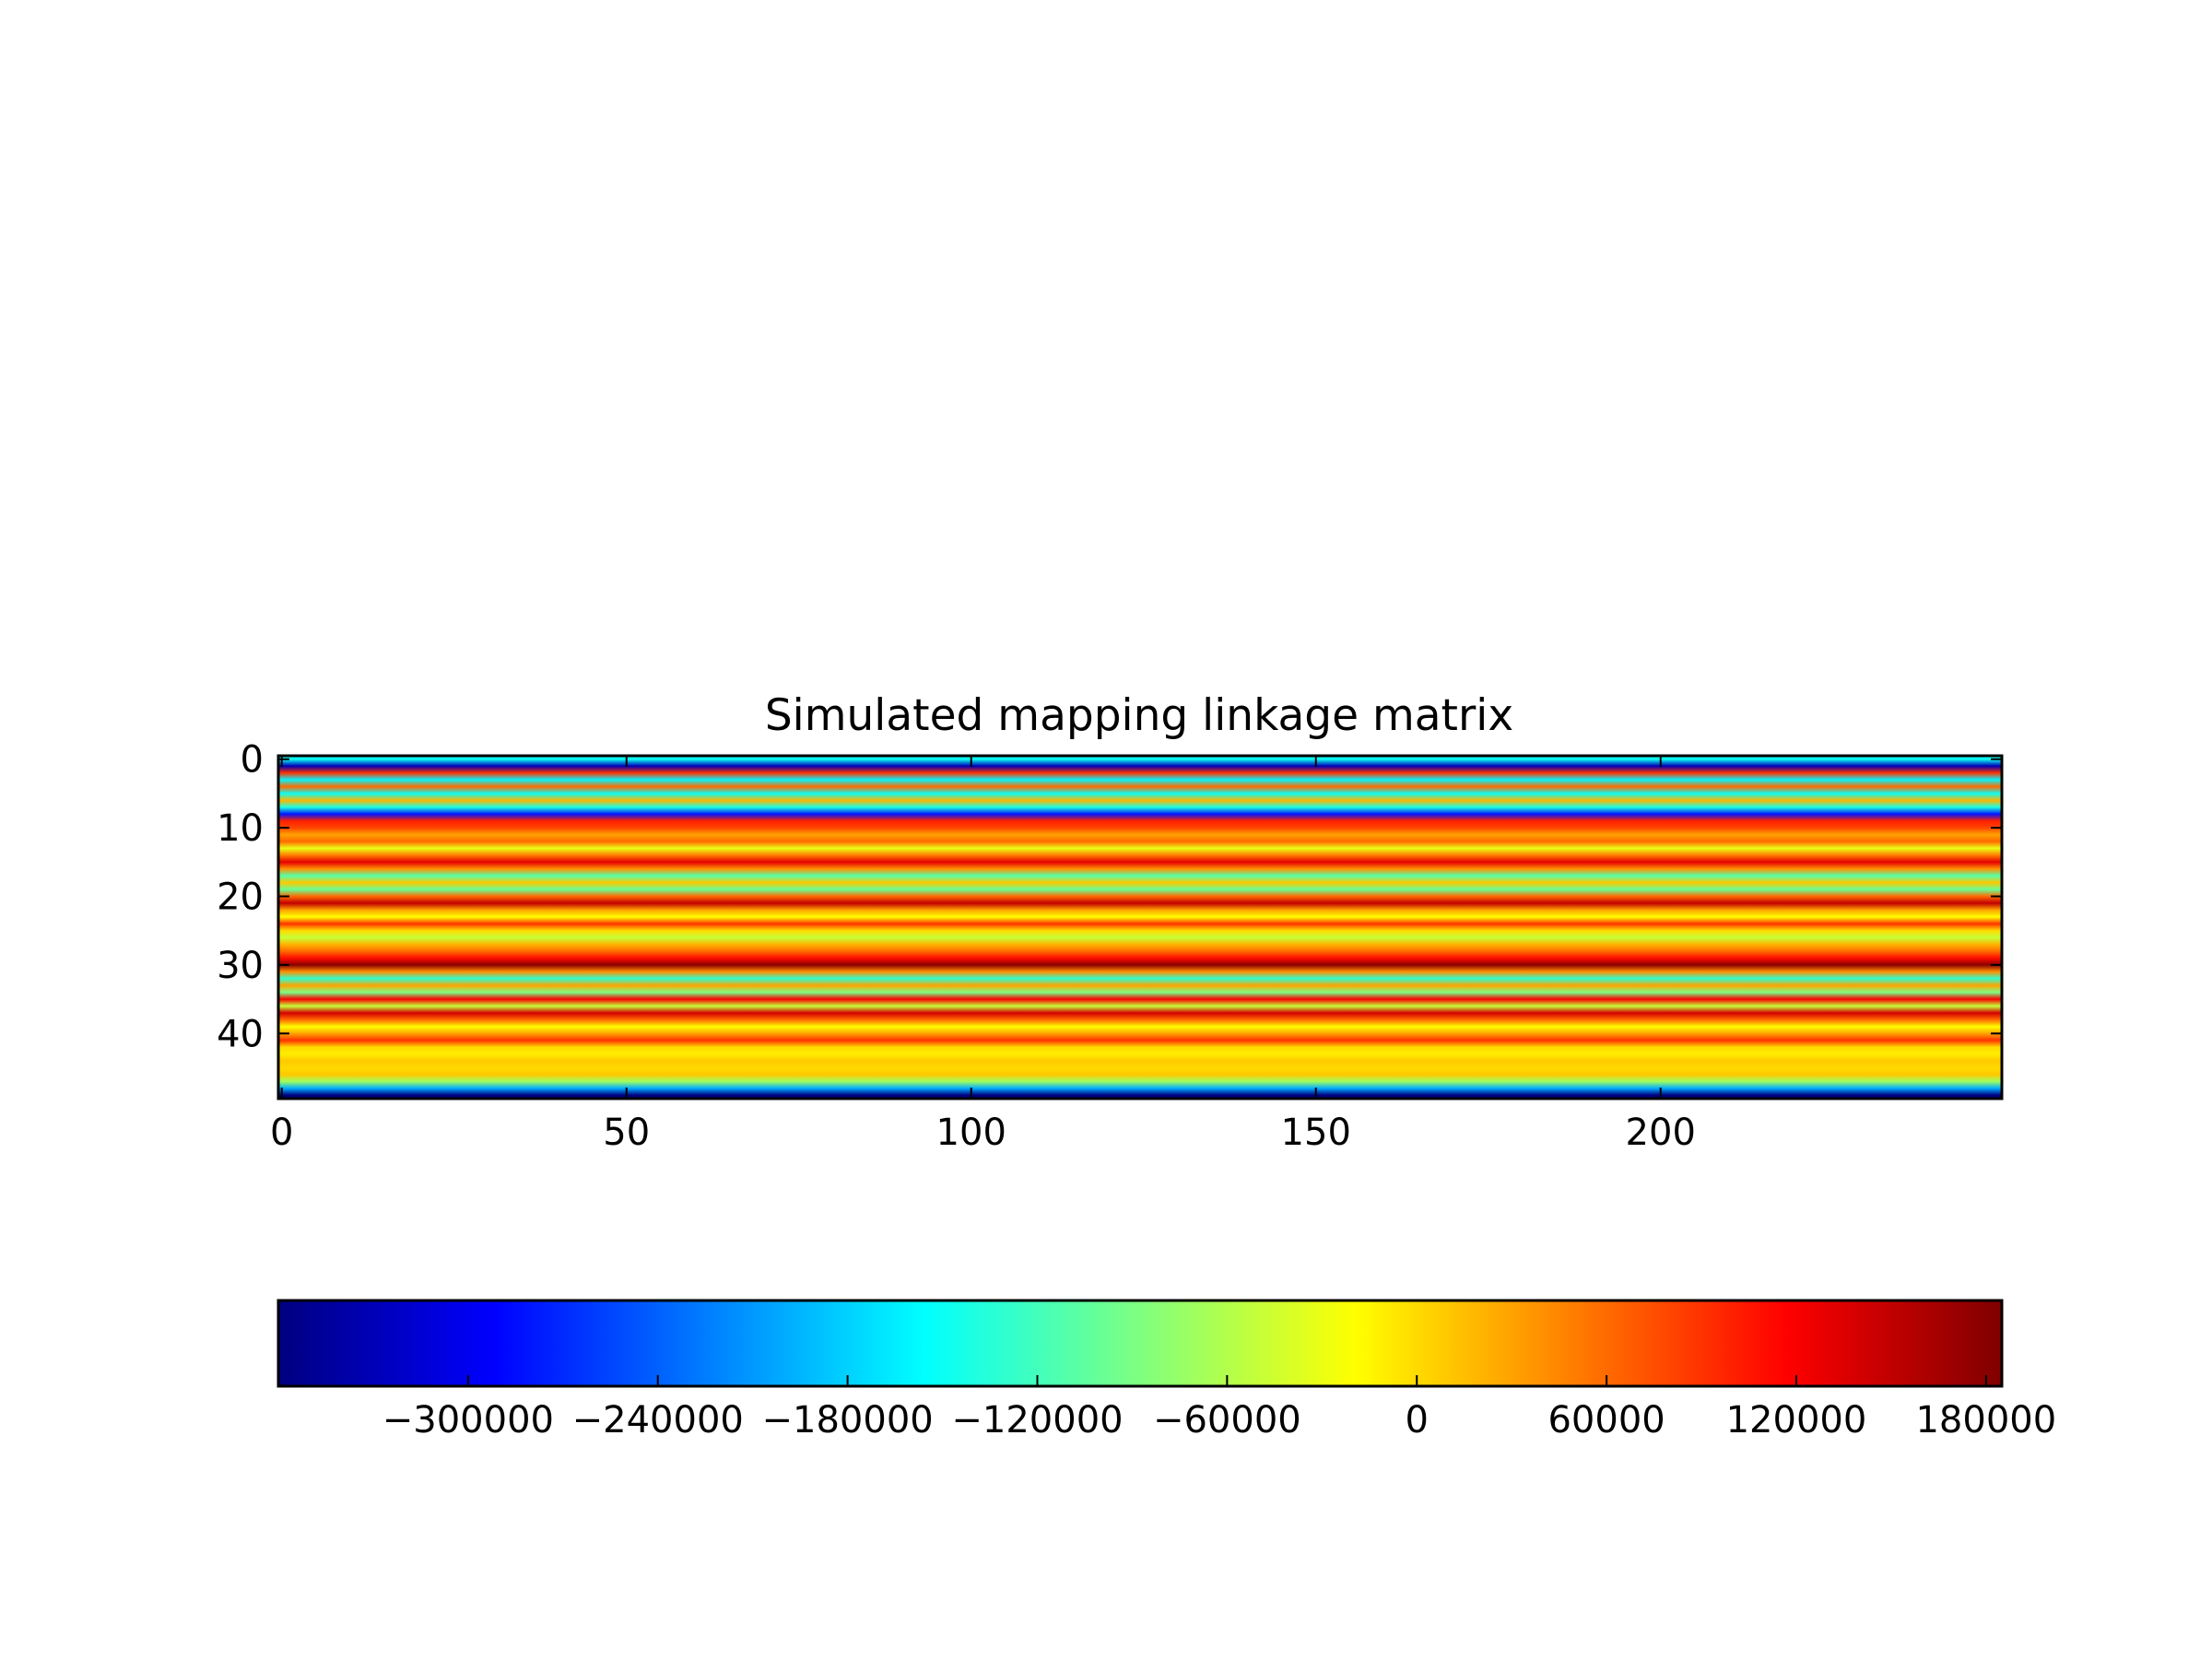  I want to click on chart-title: Simulated mapping linkage matrix, so click(1139, 715).